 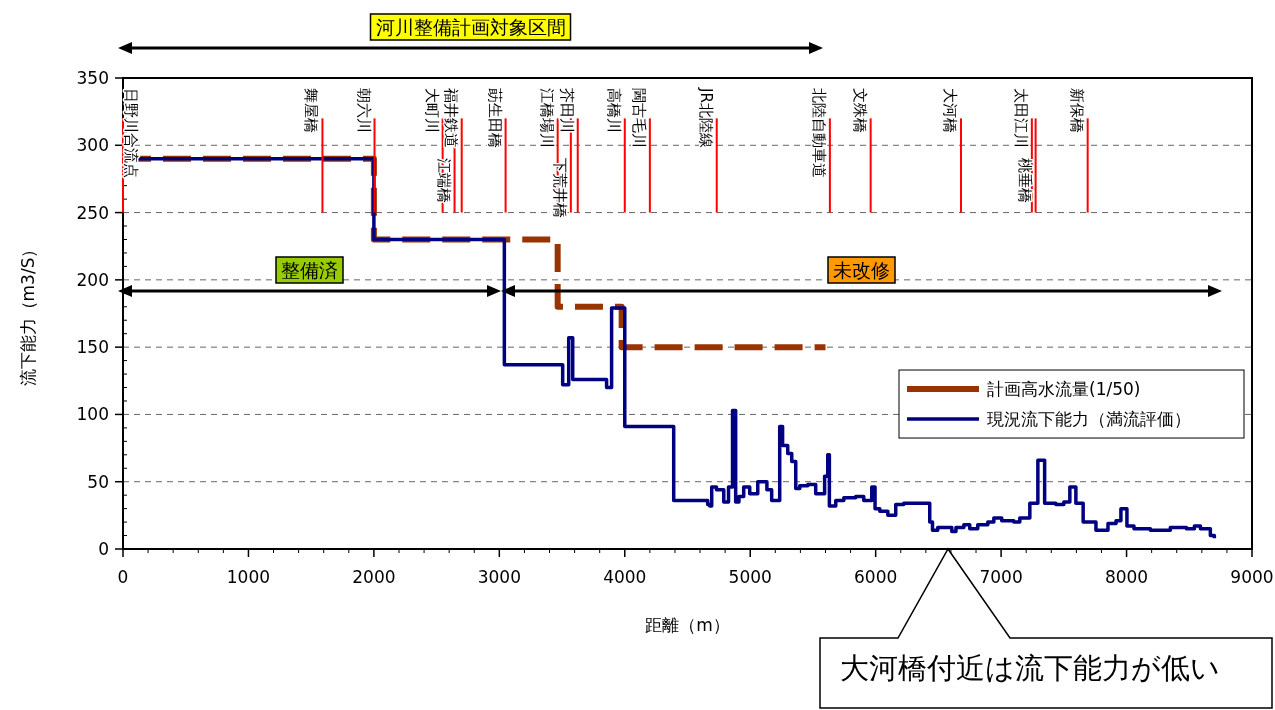 What do you see at coordinates (859, 110) in the screenshot?
I see `ref-line-label: 文殊橋` at bounding box center [859, 110].